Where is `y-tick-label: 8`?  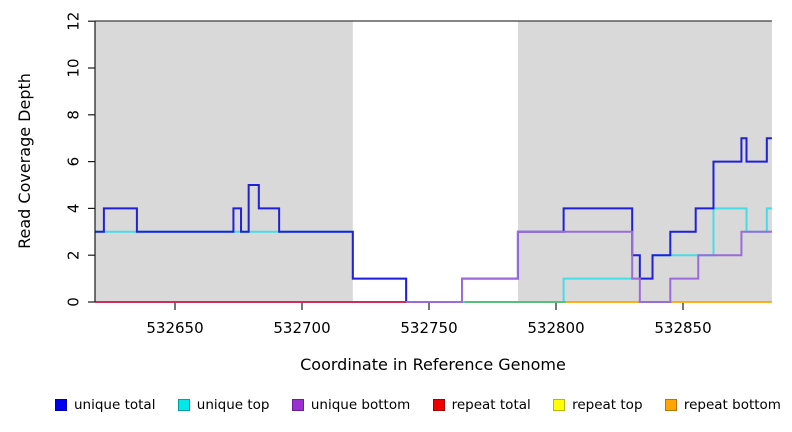
y-tick-label: 8 is located at coordinates (74, 115).